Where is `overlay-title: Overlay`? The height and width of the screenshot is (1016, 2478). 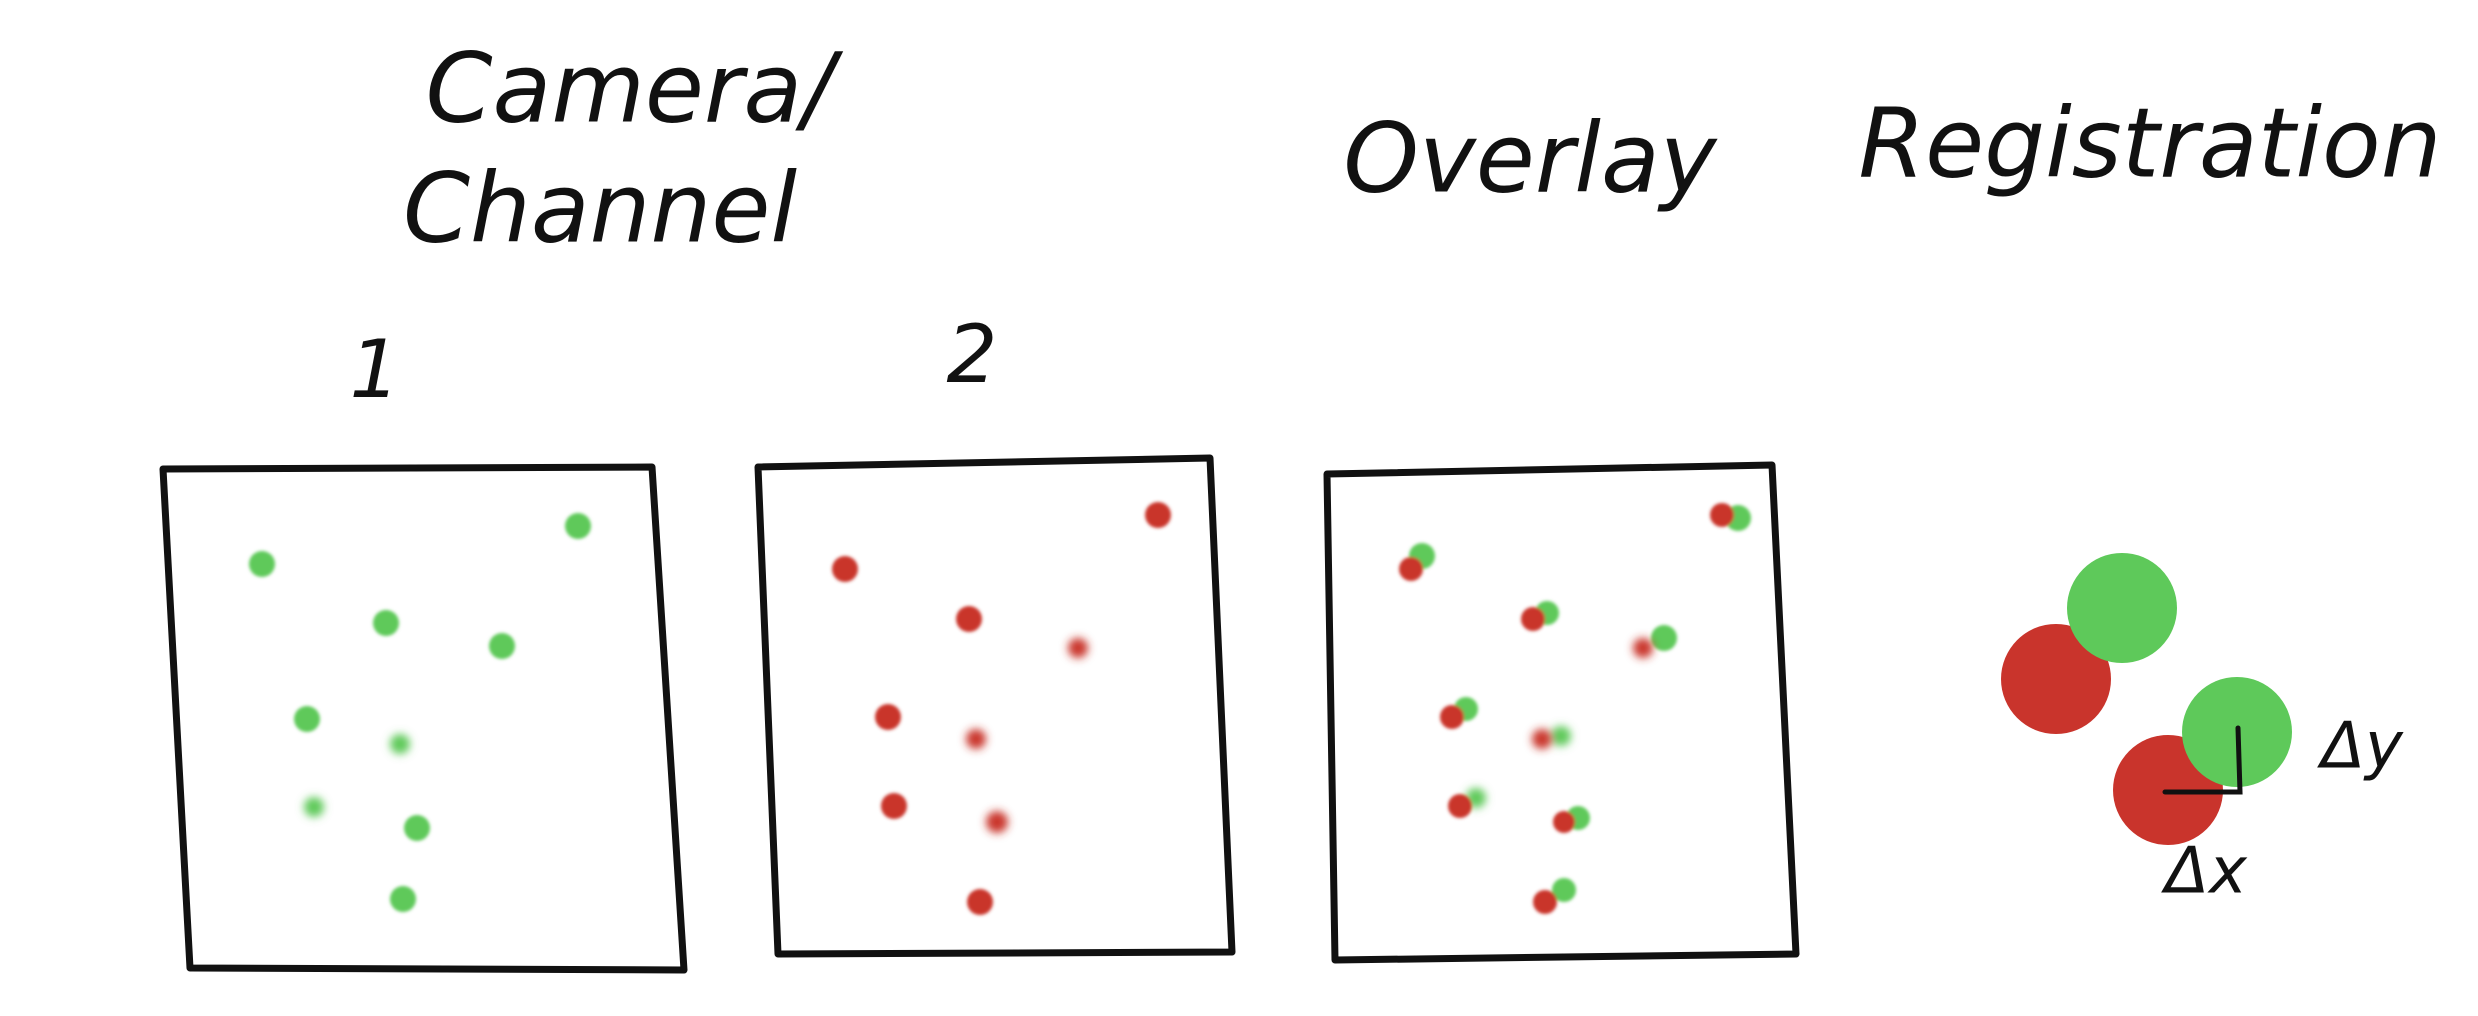
overlay-title: Overlay is located at coordinates (1530, 158).